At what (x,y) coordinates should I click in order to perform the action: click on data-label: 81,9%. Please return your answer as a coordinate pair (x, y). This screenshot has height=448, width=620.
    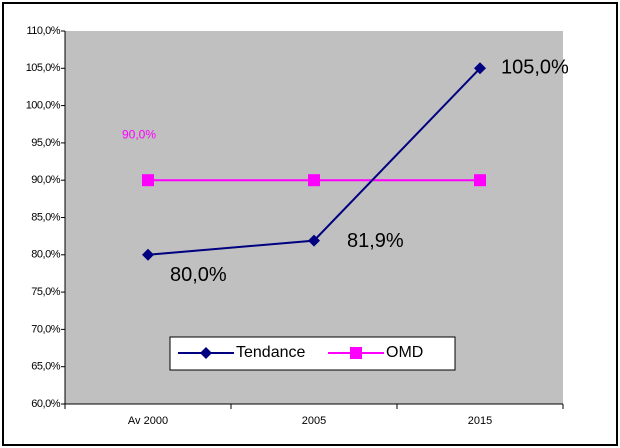
    Looking at the image, I should click on (375, 241).